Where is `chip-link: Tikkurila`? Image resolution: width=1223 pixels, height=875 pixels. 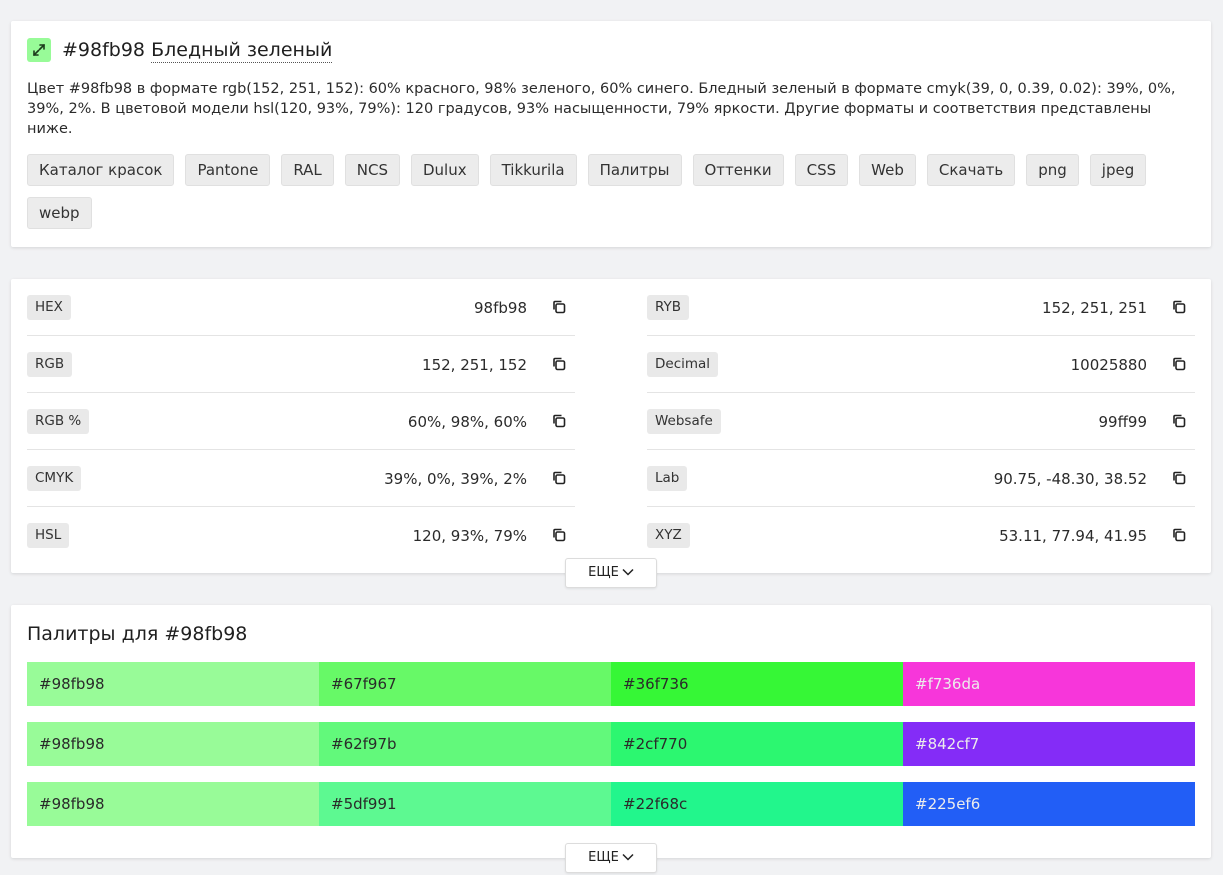
chip-link: Tikkurila is located at coordinates (533, 170).